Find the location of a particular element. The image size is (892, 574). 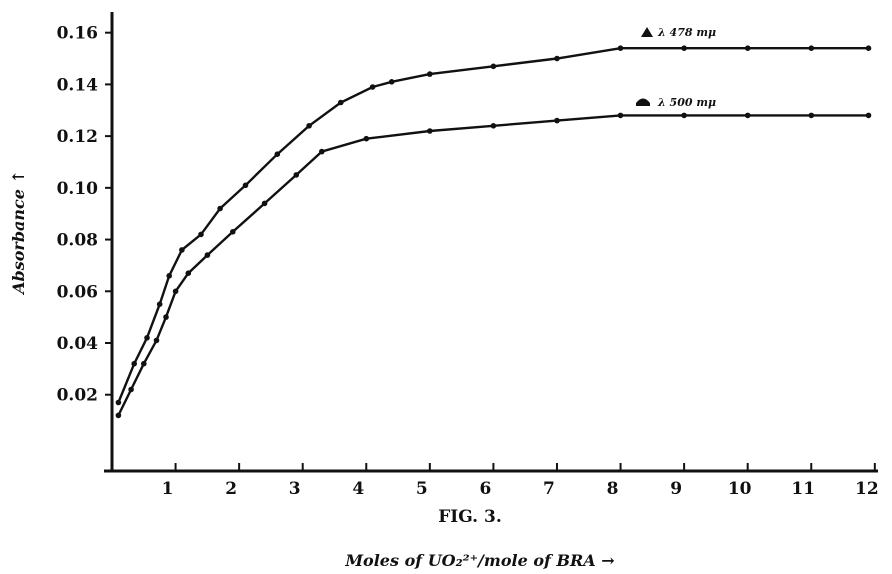

x-tick-label: 7 is located at coordinates (549, 489).